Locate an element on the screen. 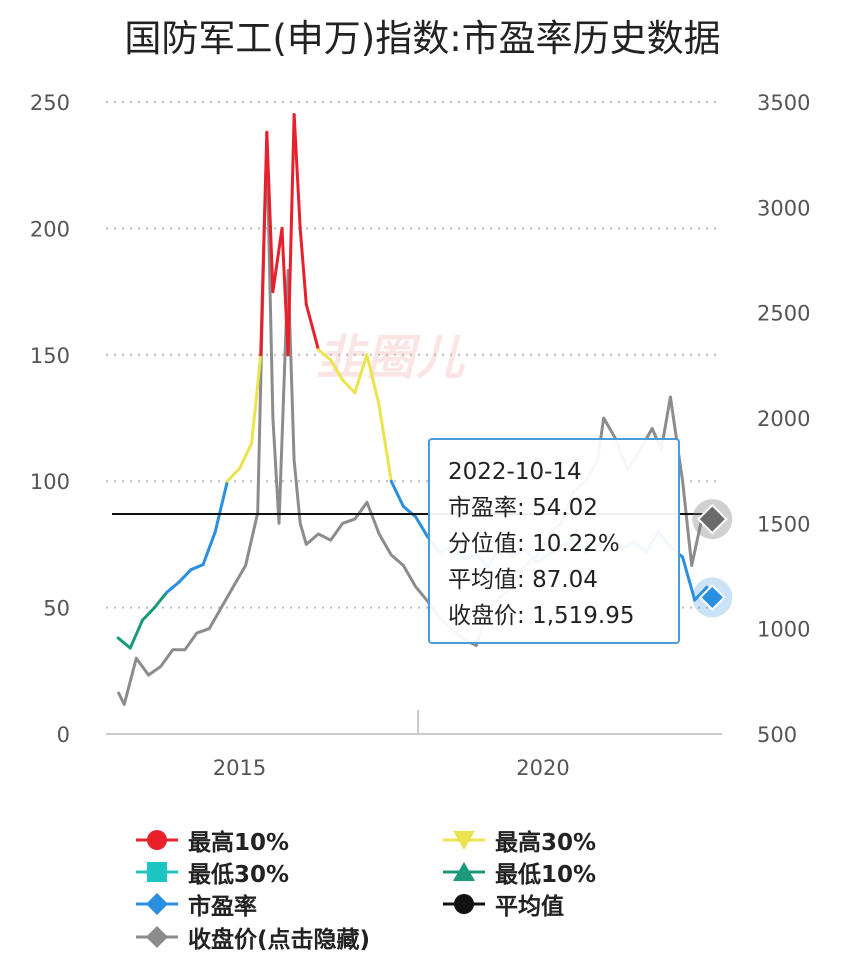  tooltip-close: 收盘价: 1,519.95 is located at coordinates (541, 616).